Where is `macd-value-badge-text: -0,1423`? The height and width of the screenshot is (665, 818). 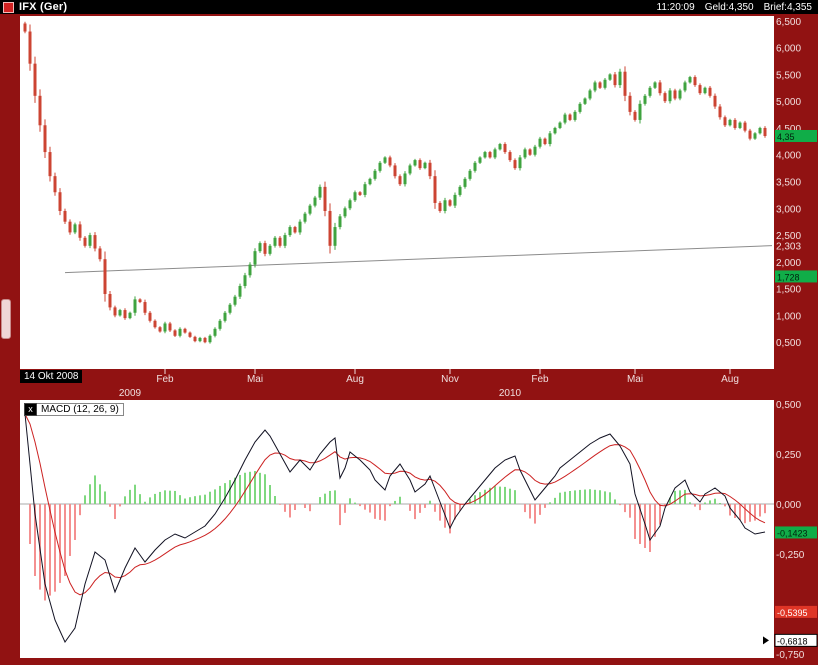
macd-value-badge-text: -0,1423 is located at coordinates (792, 533).